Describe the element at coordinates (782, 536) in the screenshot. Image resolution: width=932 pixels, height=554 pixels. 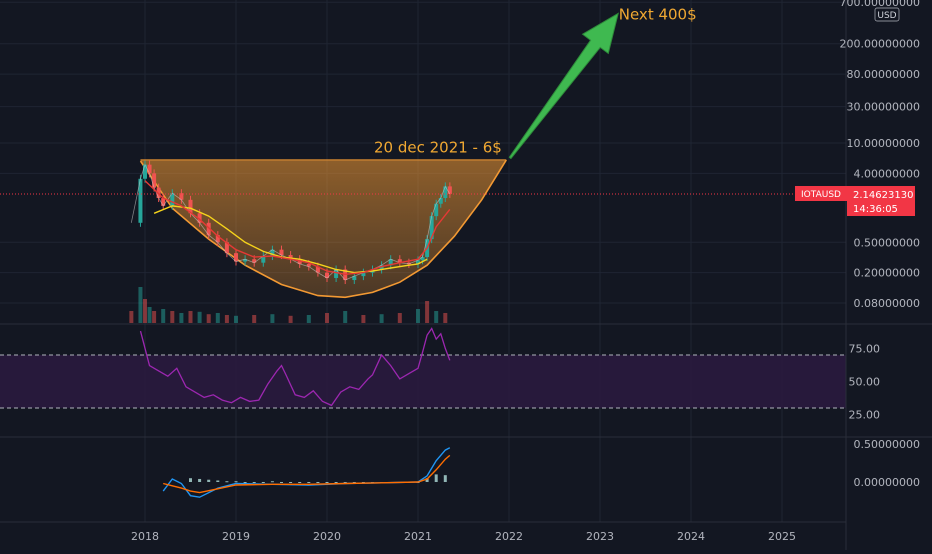
I see `time-tick-label: 2025` at that location.